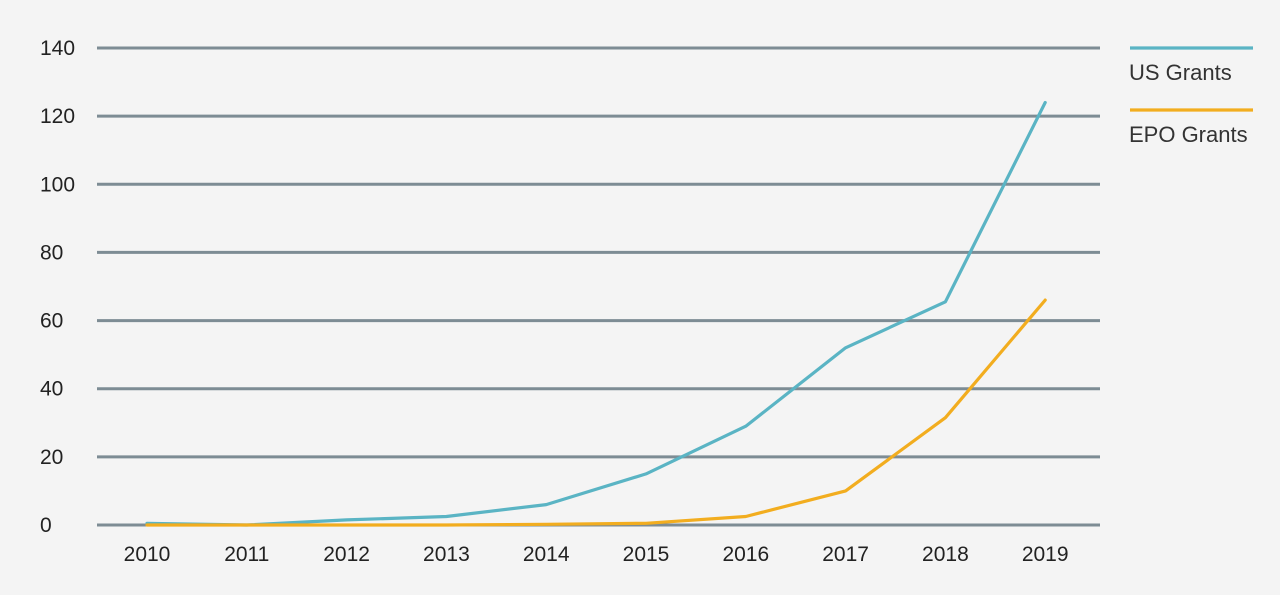 The image size is (1280, 595). Describe the element at coordinates (1191, 96) in the screenshot. I see `legend: US Grants EPO Grants` at that location.